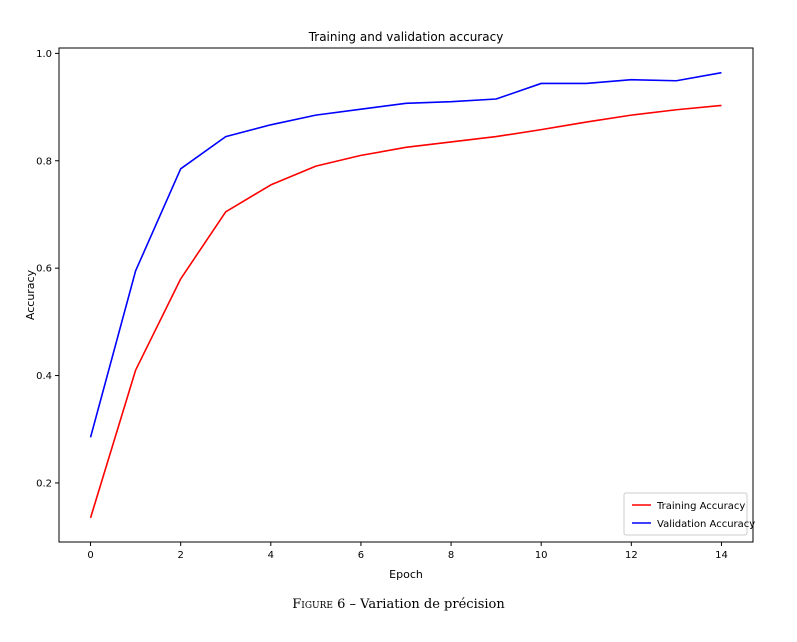 The width and height of the screenshot is (797, 642). What do you see at coordinates (685, 514) in the screenshot?
I see `legend-box` at bounding box center [685, 514].